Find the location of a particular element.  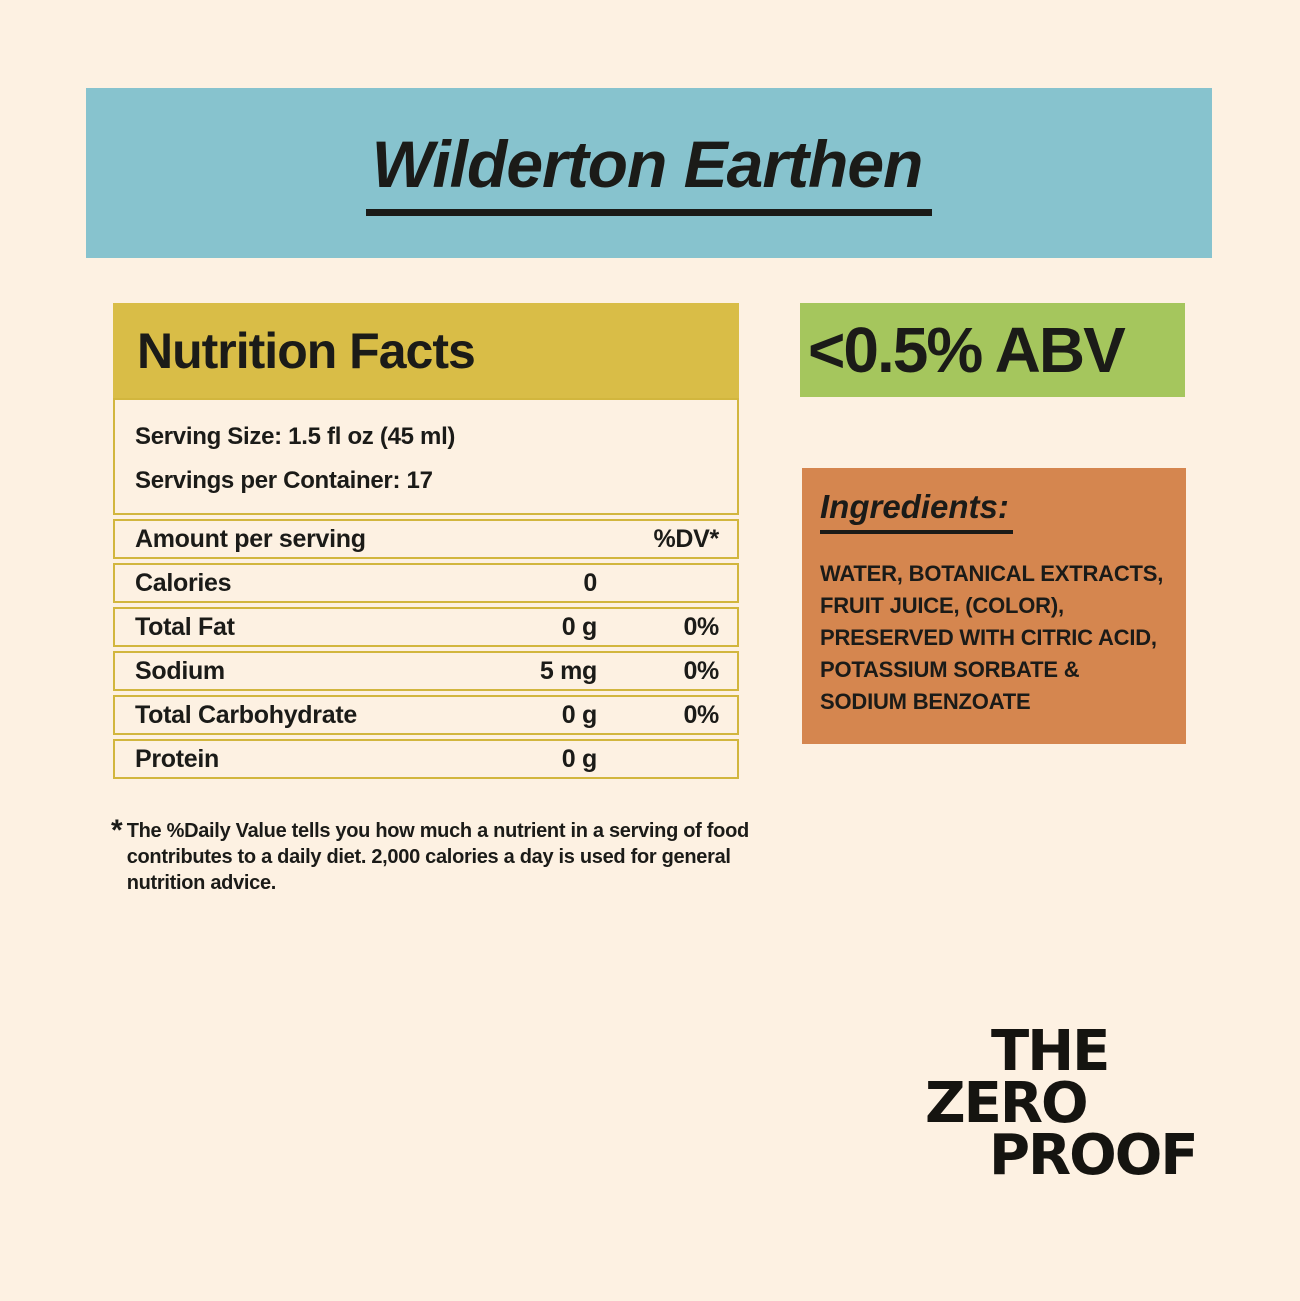

row-label: Total Carbohydrate is located at coordinates (246, 714).